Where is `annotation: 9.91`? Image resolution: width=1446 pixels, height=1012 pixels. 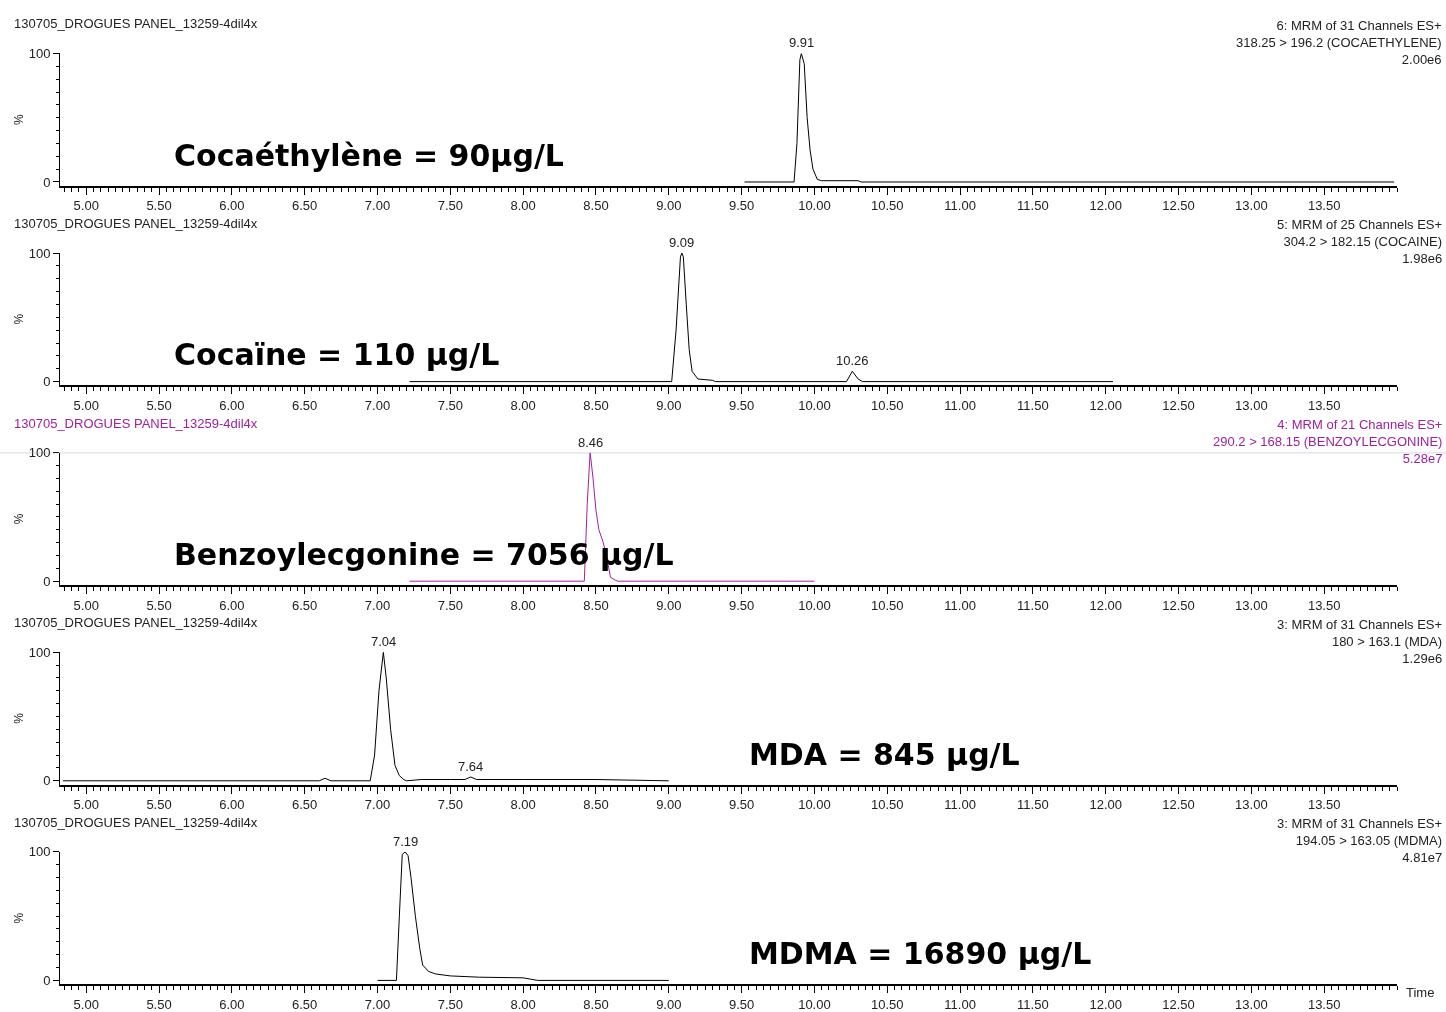
annotation: 9.91 is located at coordinates (802, 42).